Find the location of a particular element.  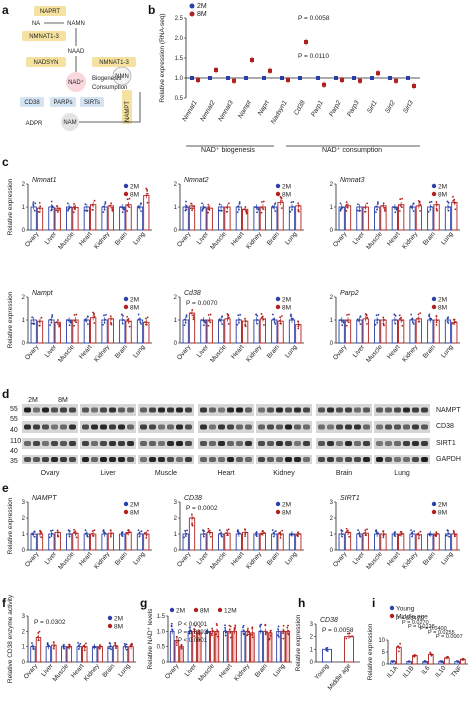

naprt-label: NAPRT is located at coordinates (50, 12).